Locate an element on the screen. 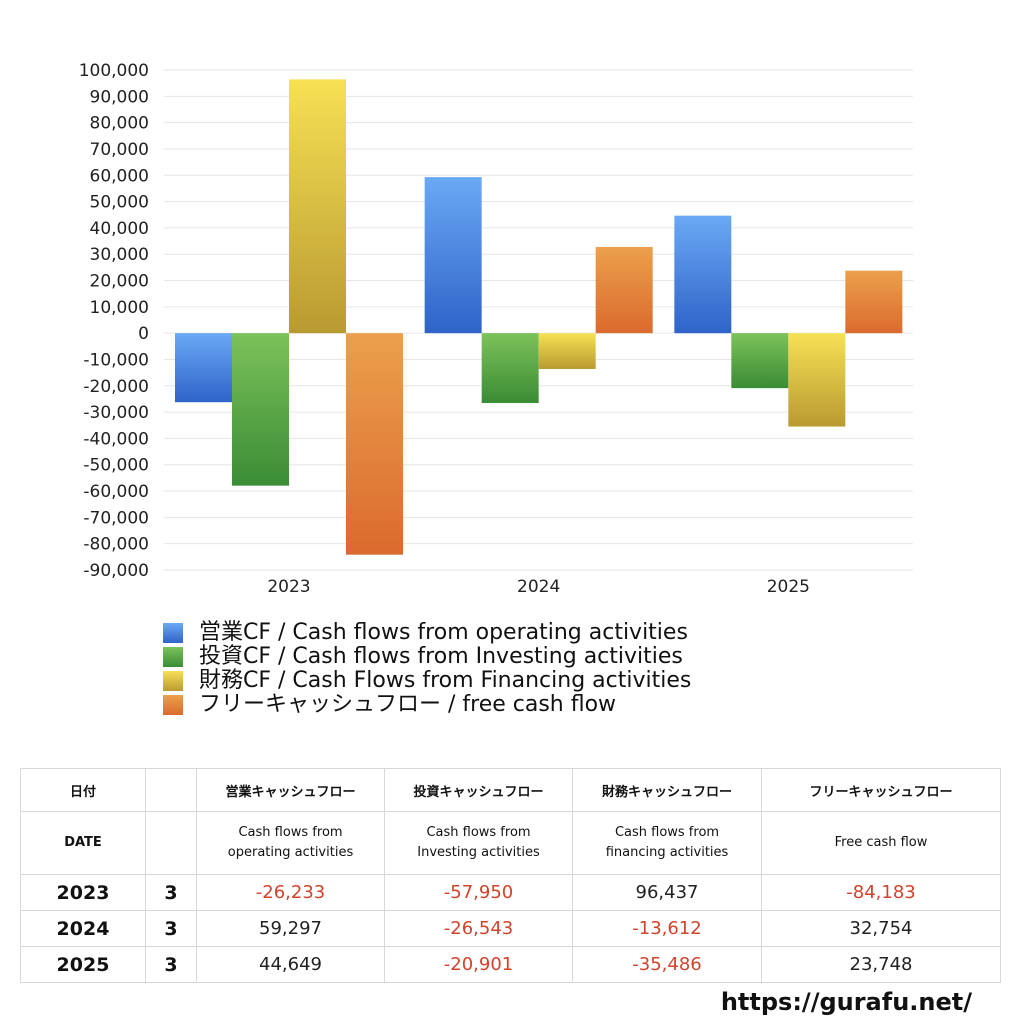 This screenshot has width=1024, height=1024. header-investing-jp: 投資キャッシュフロー is located at coordinates (478, 790).